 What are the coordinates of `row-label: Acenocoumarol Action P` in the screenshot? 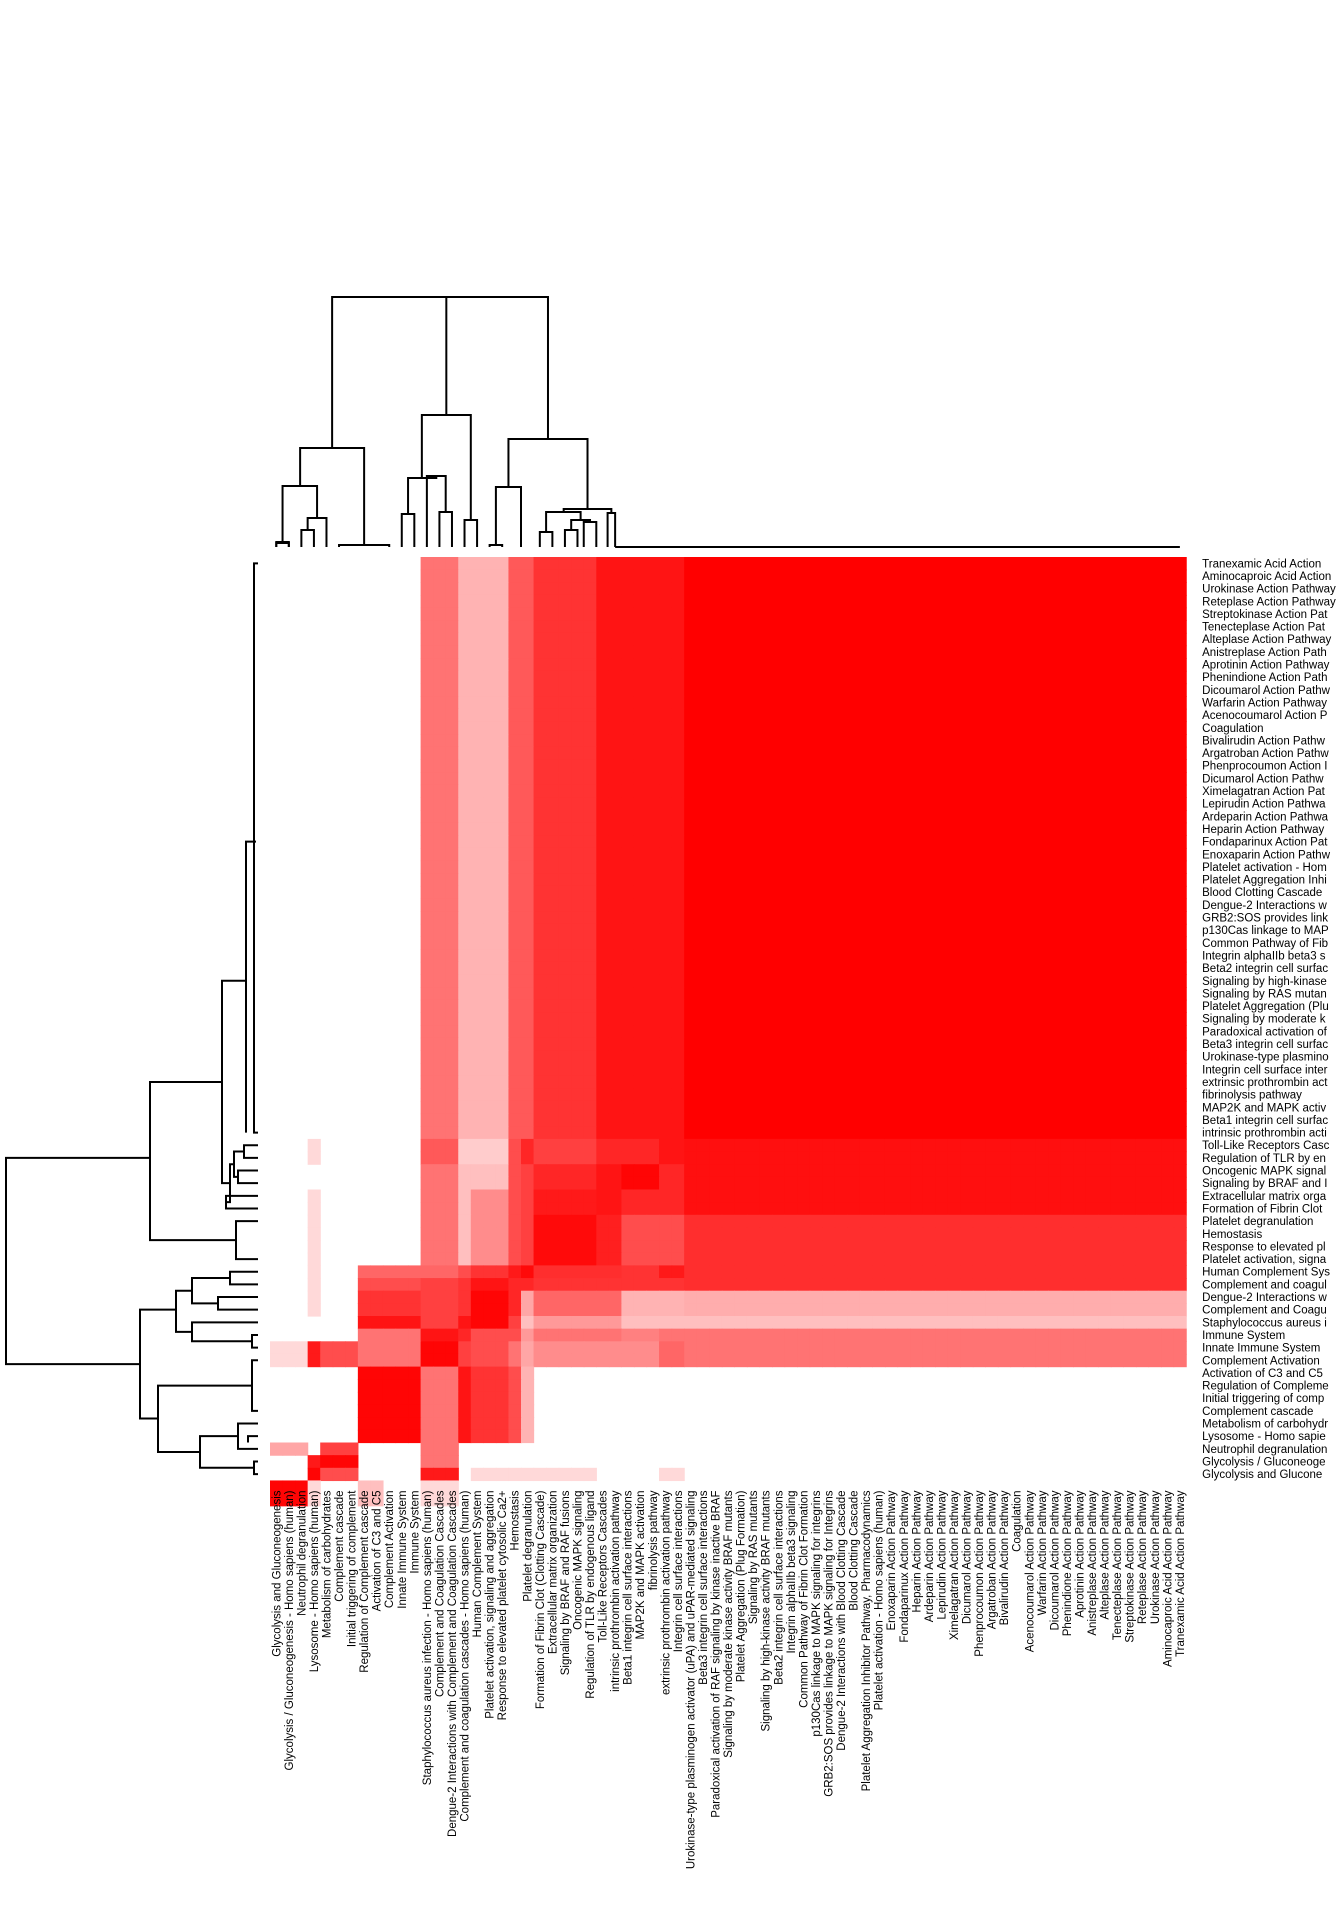 It's located at (1265, 716).